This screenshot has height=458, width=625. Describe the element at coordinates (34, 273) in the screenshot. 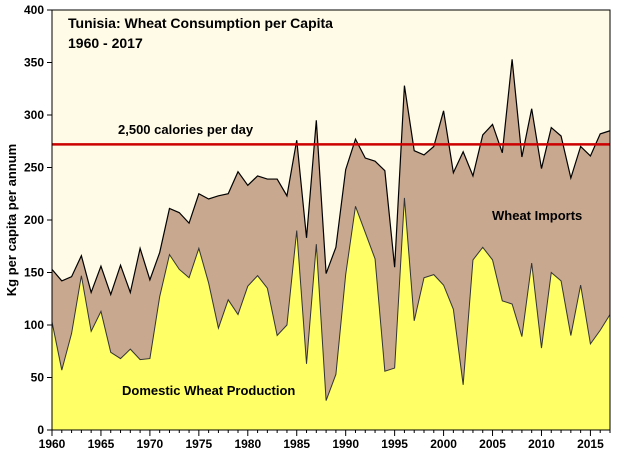

I see `y-tick-label: 150` at that location.